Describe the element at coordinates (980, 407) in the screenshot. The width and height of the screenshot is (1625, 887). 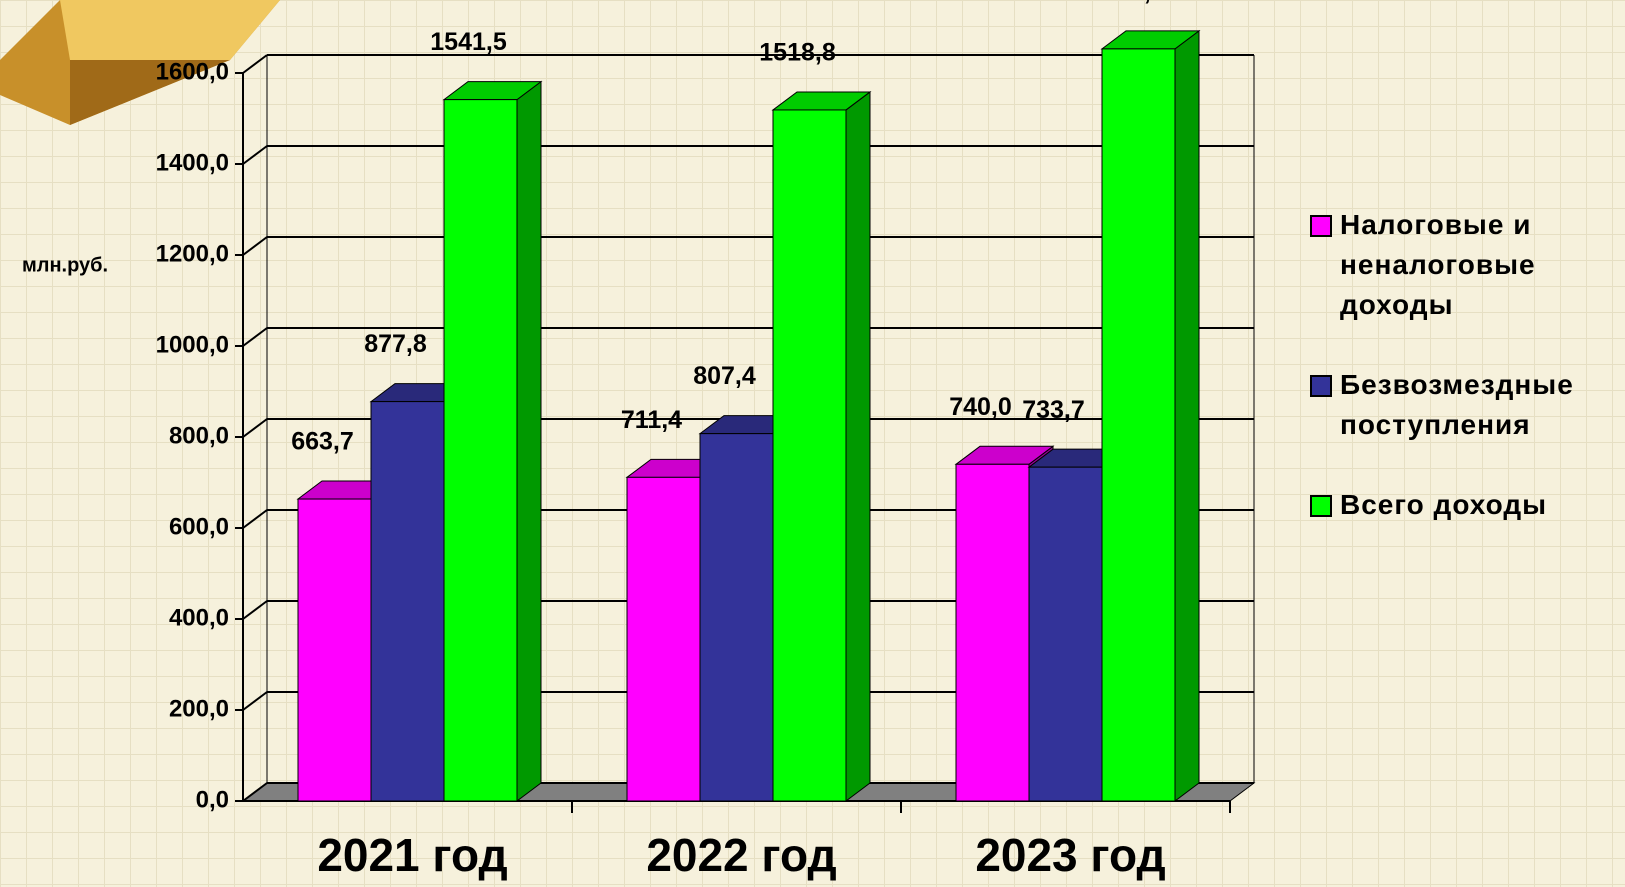
I see `value-label: 740,0` at that location.